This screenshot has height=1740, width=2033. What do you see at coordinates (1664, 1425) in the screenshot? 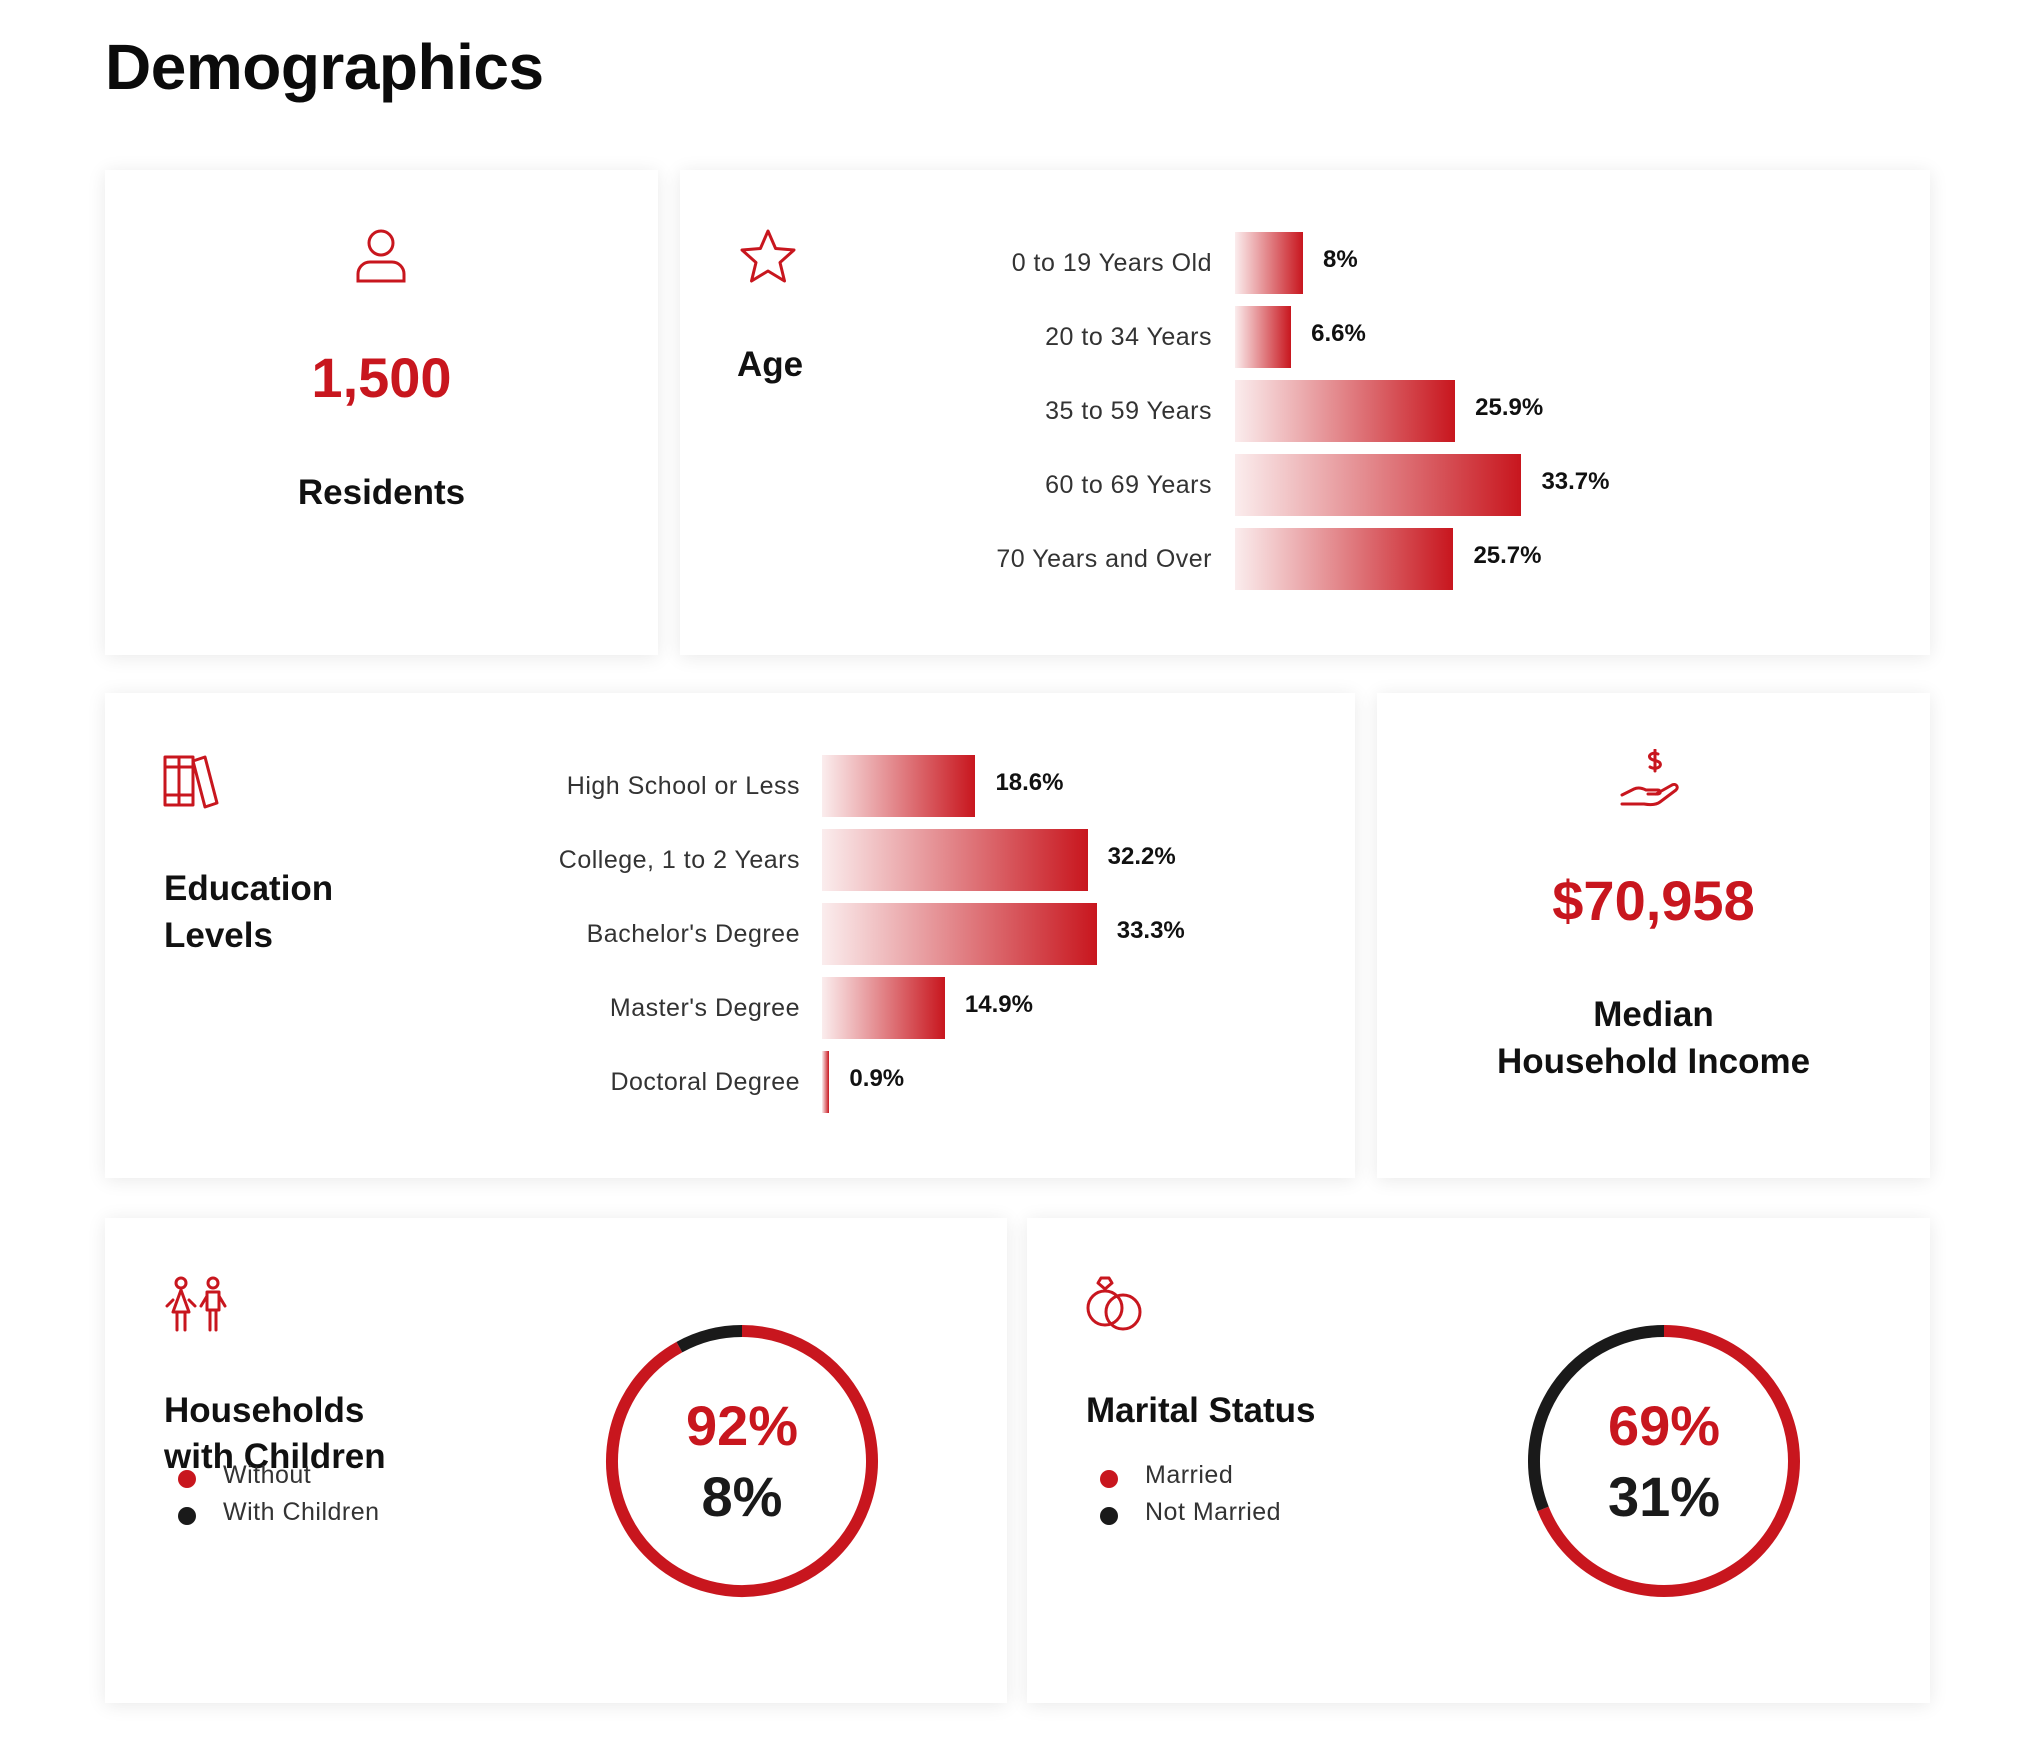
I see `marital-pct-primary: 69%` at bounding box center [1664, 1425].